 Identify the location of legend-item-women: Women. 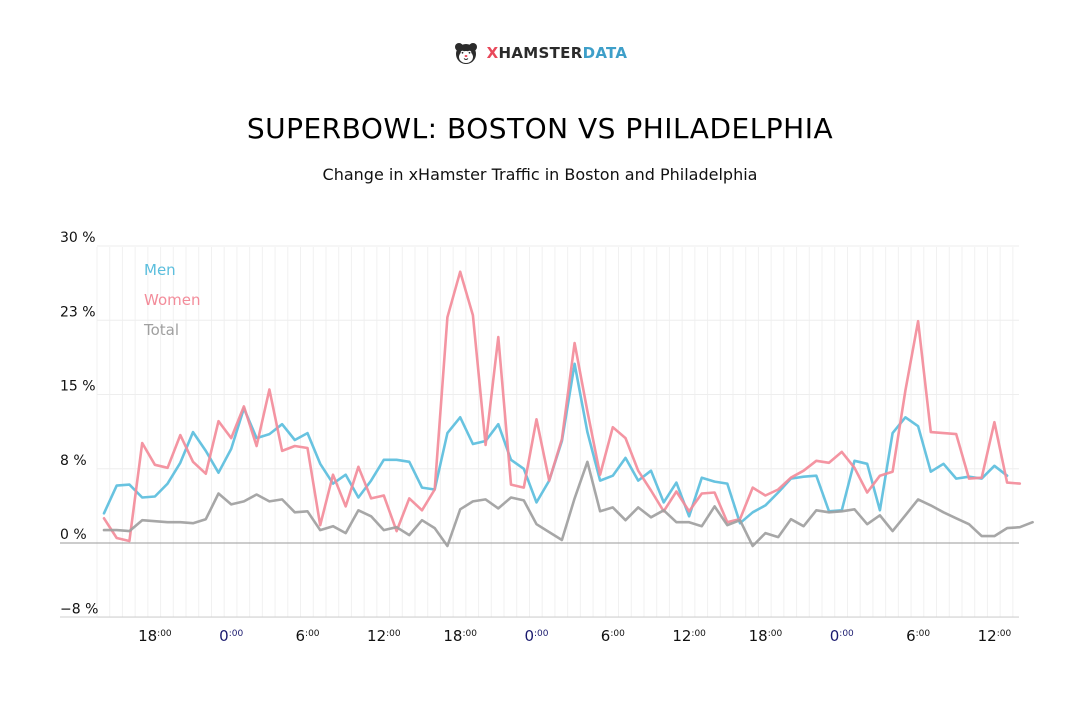
(172, 300).